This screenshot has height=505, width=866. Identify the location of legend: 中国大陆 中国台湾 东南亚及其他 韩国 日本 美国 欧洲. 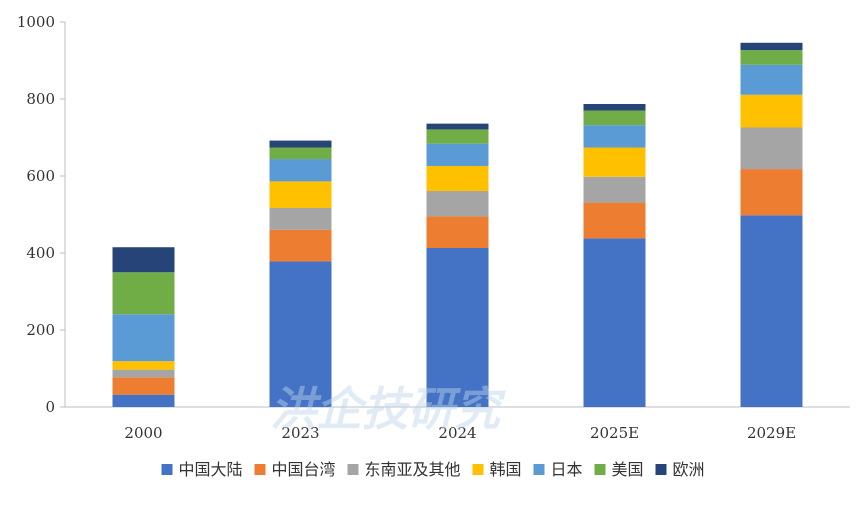
(433, 469).